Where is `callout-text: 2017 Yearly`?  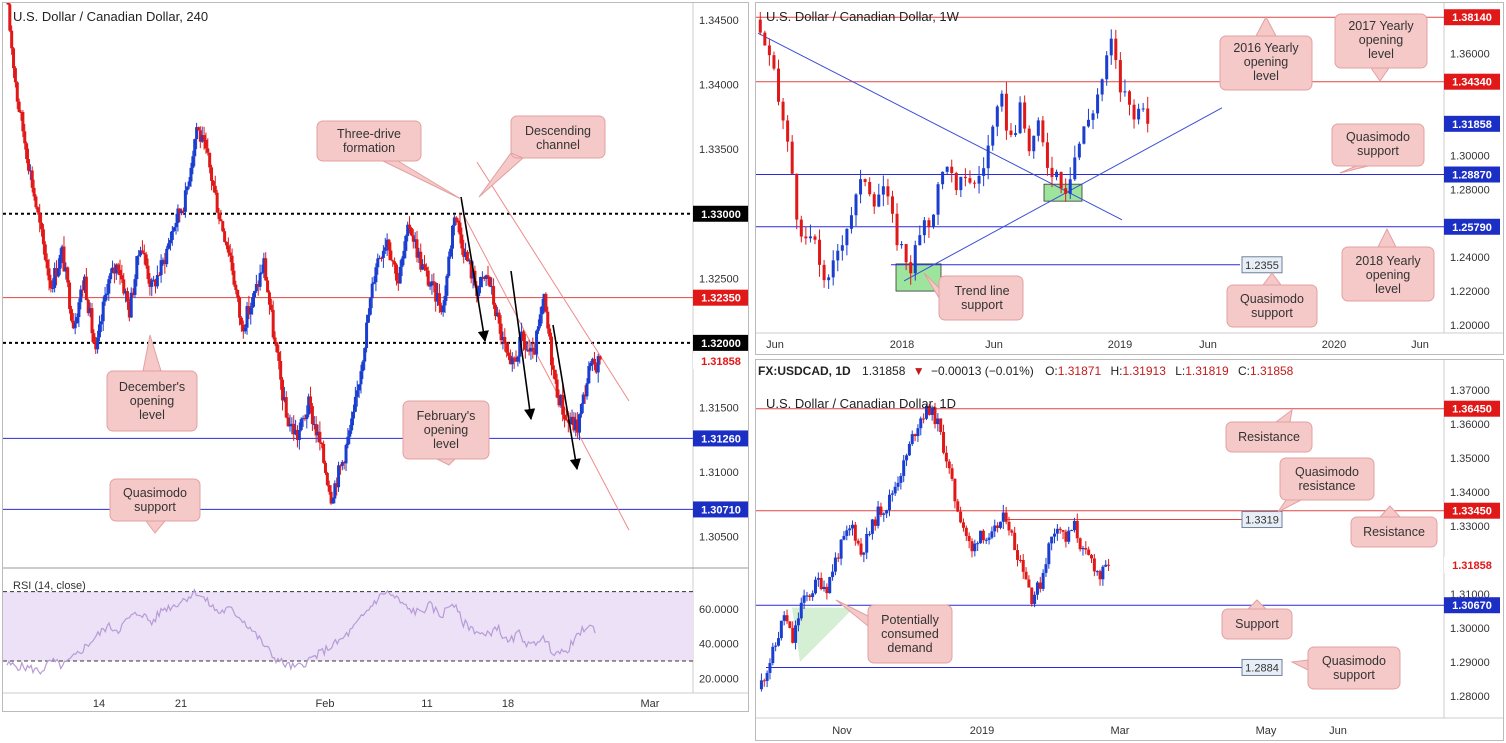 callout-text: 2017 Yearly is located at coordinates (1381, 26).